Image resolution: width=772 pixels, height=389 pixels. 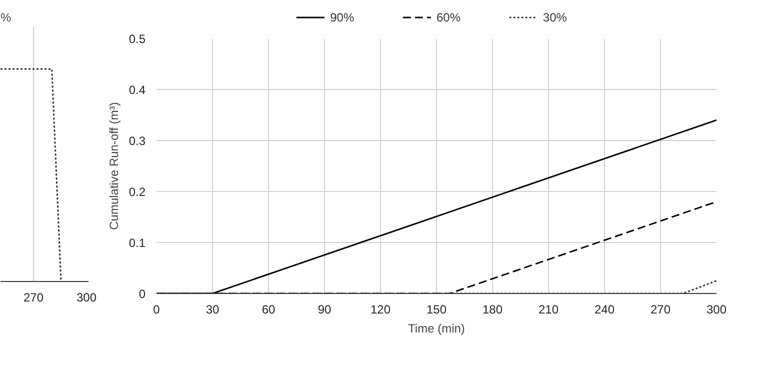 I want to click on y-axis-title: Cumulative Run-off (m³), so click(x=113, y=166).